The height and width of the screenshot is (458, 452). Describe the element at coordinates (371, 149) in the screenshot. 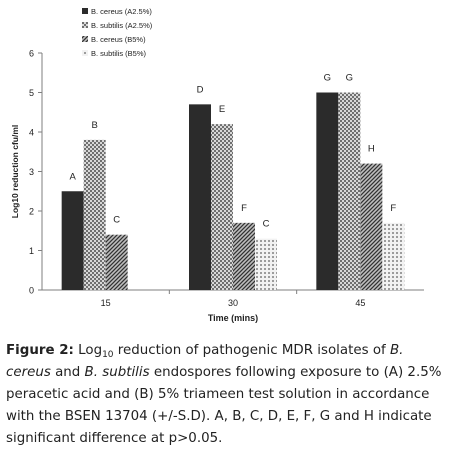

I see `bar-letter-label: H` at that location.